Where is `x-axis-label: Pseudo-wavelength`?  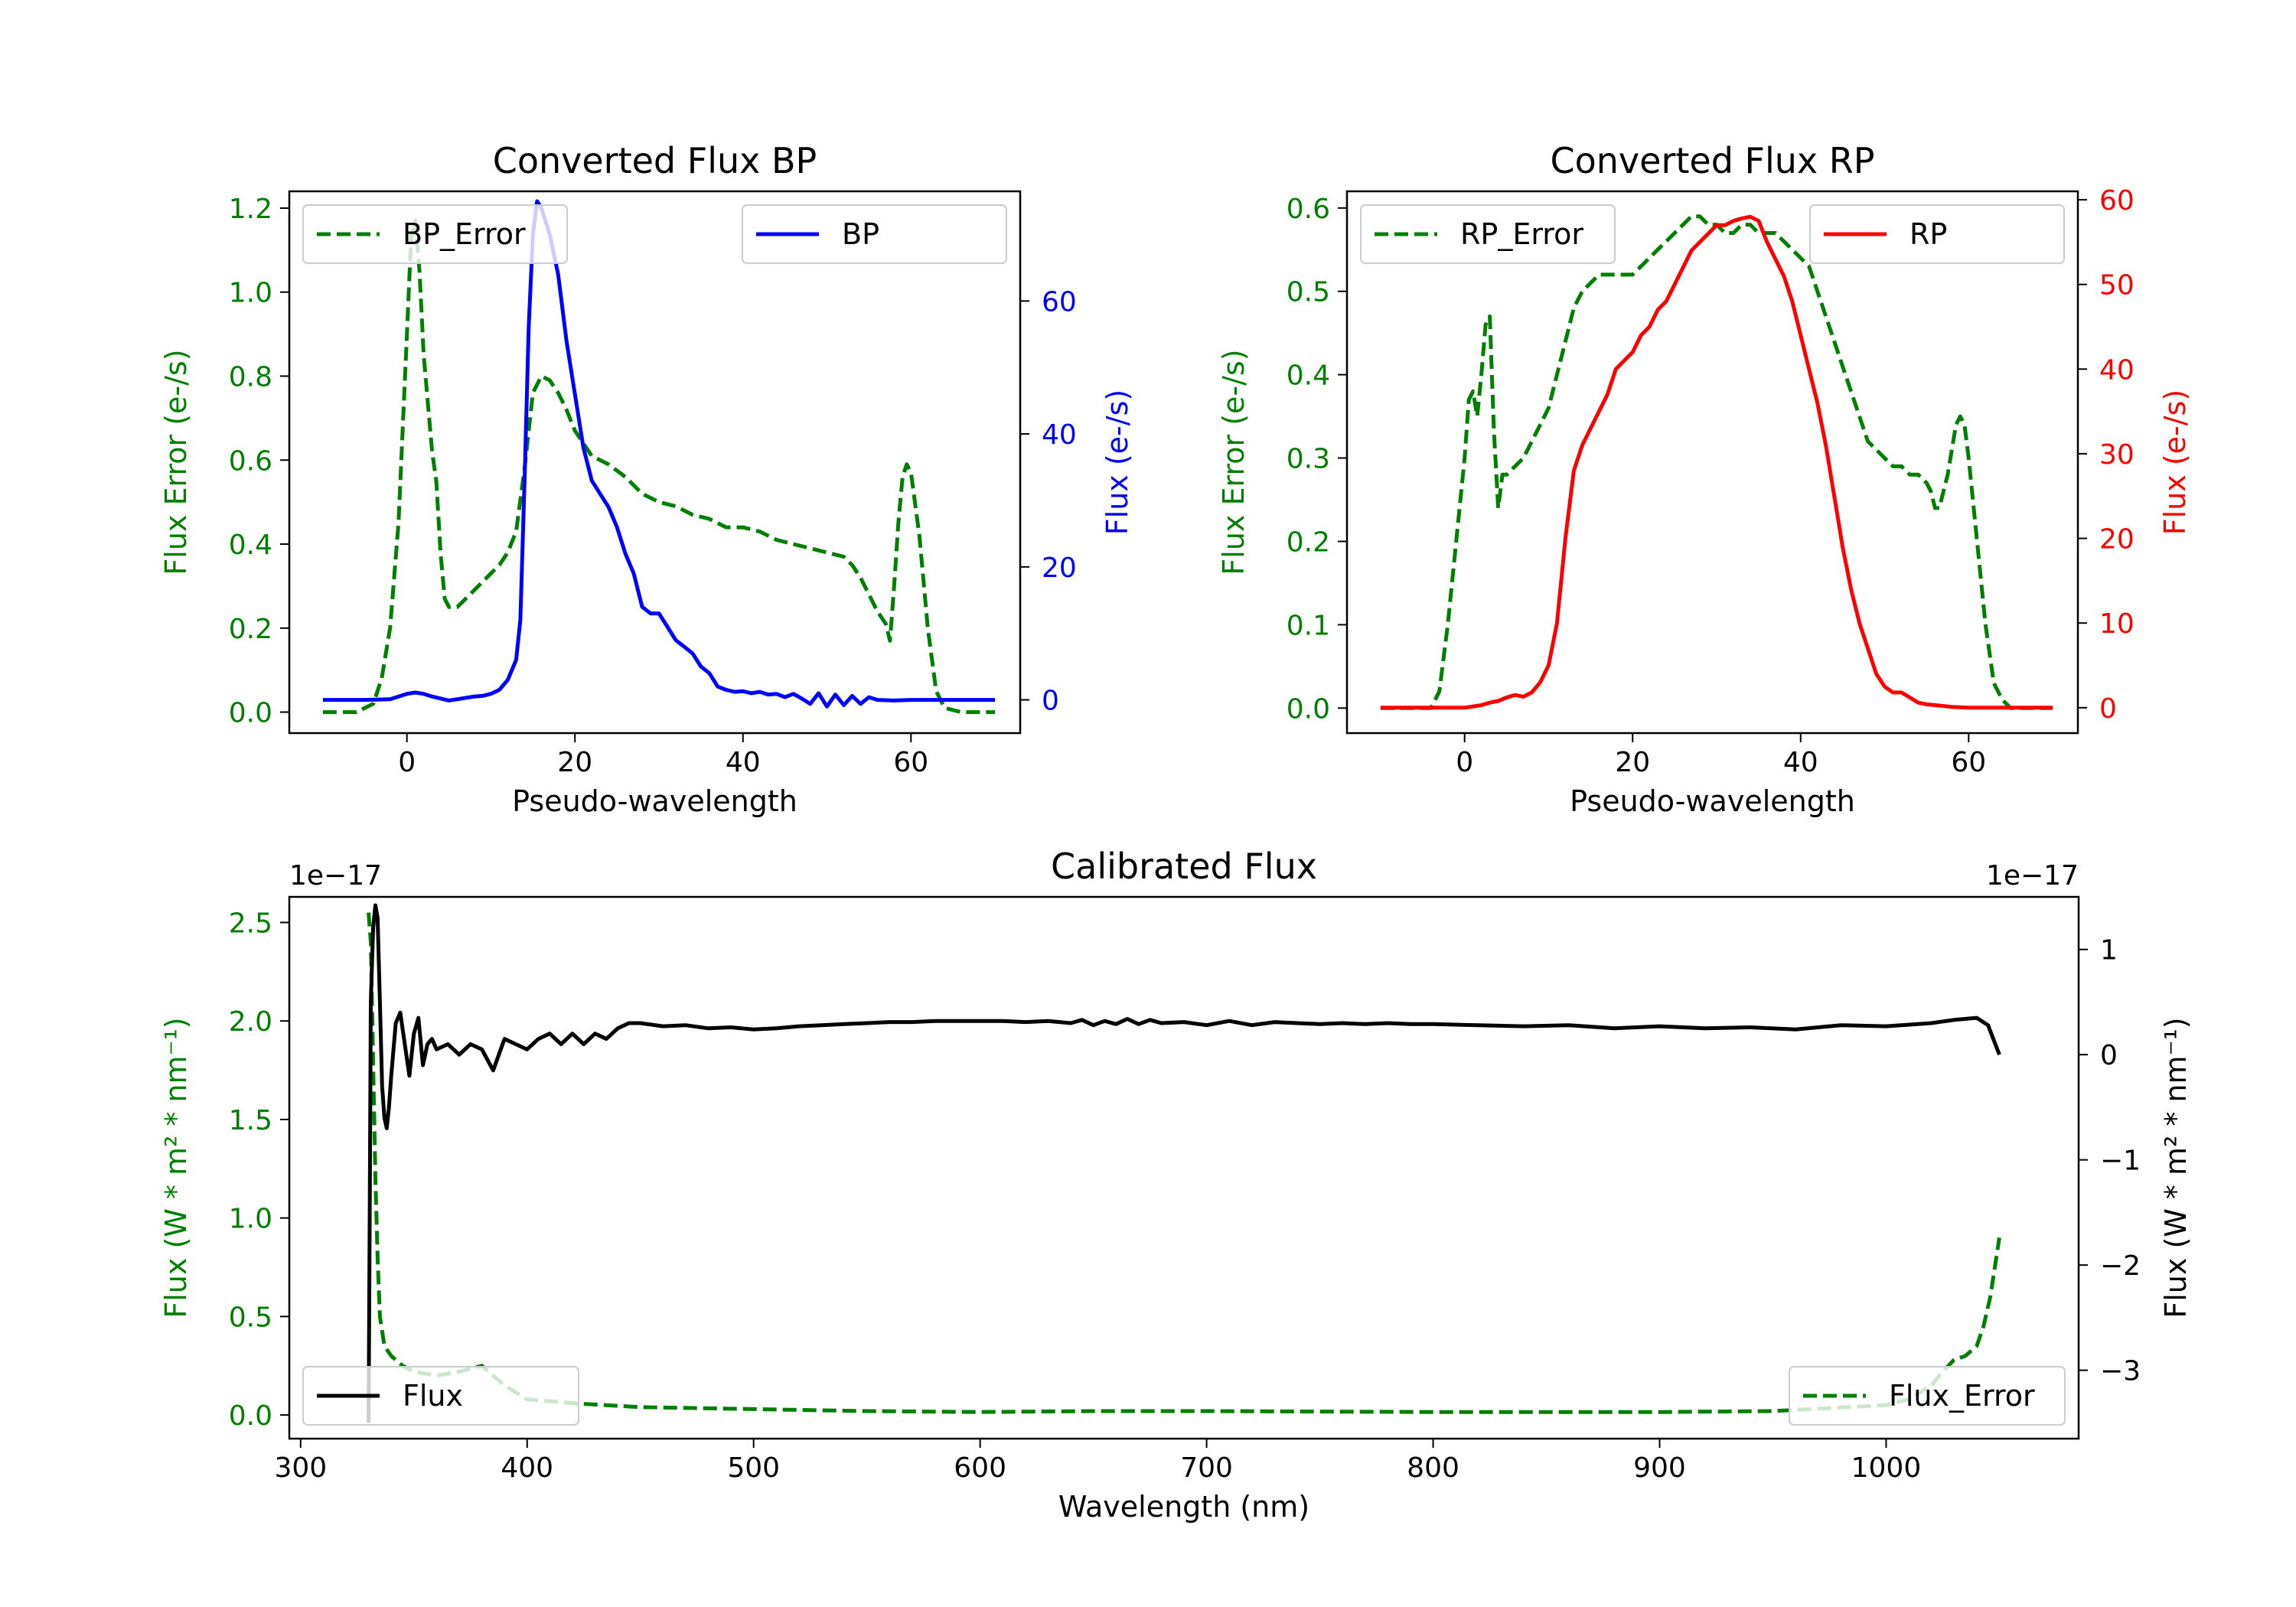
x-axis-label: Pseudo-wavelength is located at coordinates (1712, 801).